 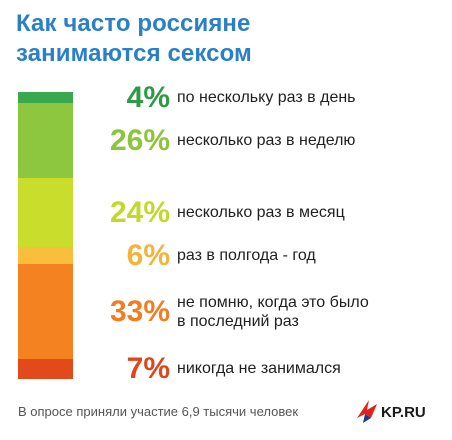 What do you see at coordinates (238, 321) in the screenshot?
I see `category-label-line: в последний раз` at bounding box center [238, 321].